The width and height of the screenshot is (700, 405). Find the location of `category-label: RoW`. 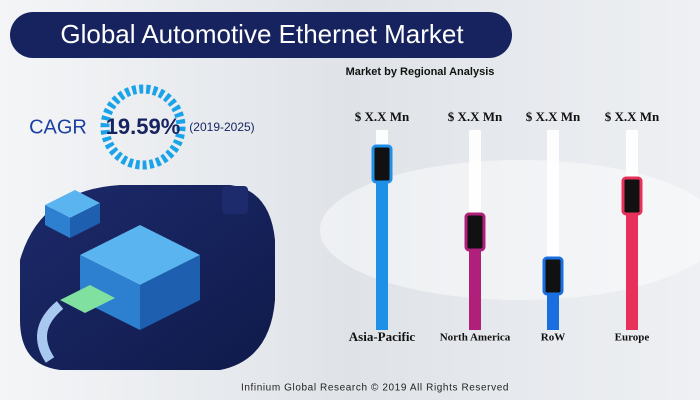

category-label: RoW is located at coordinates (553, 338).